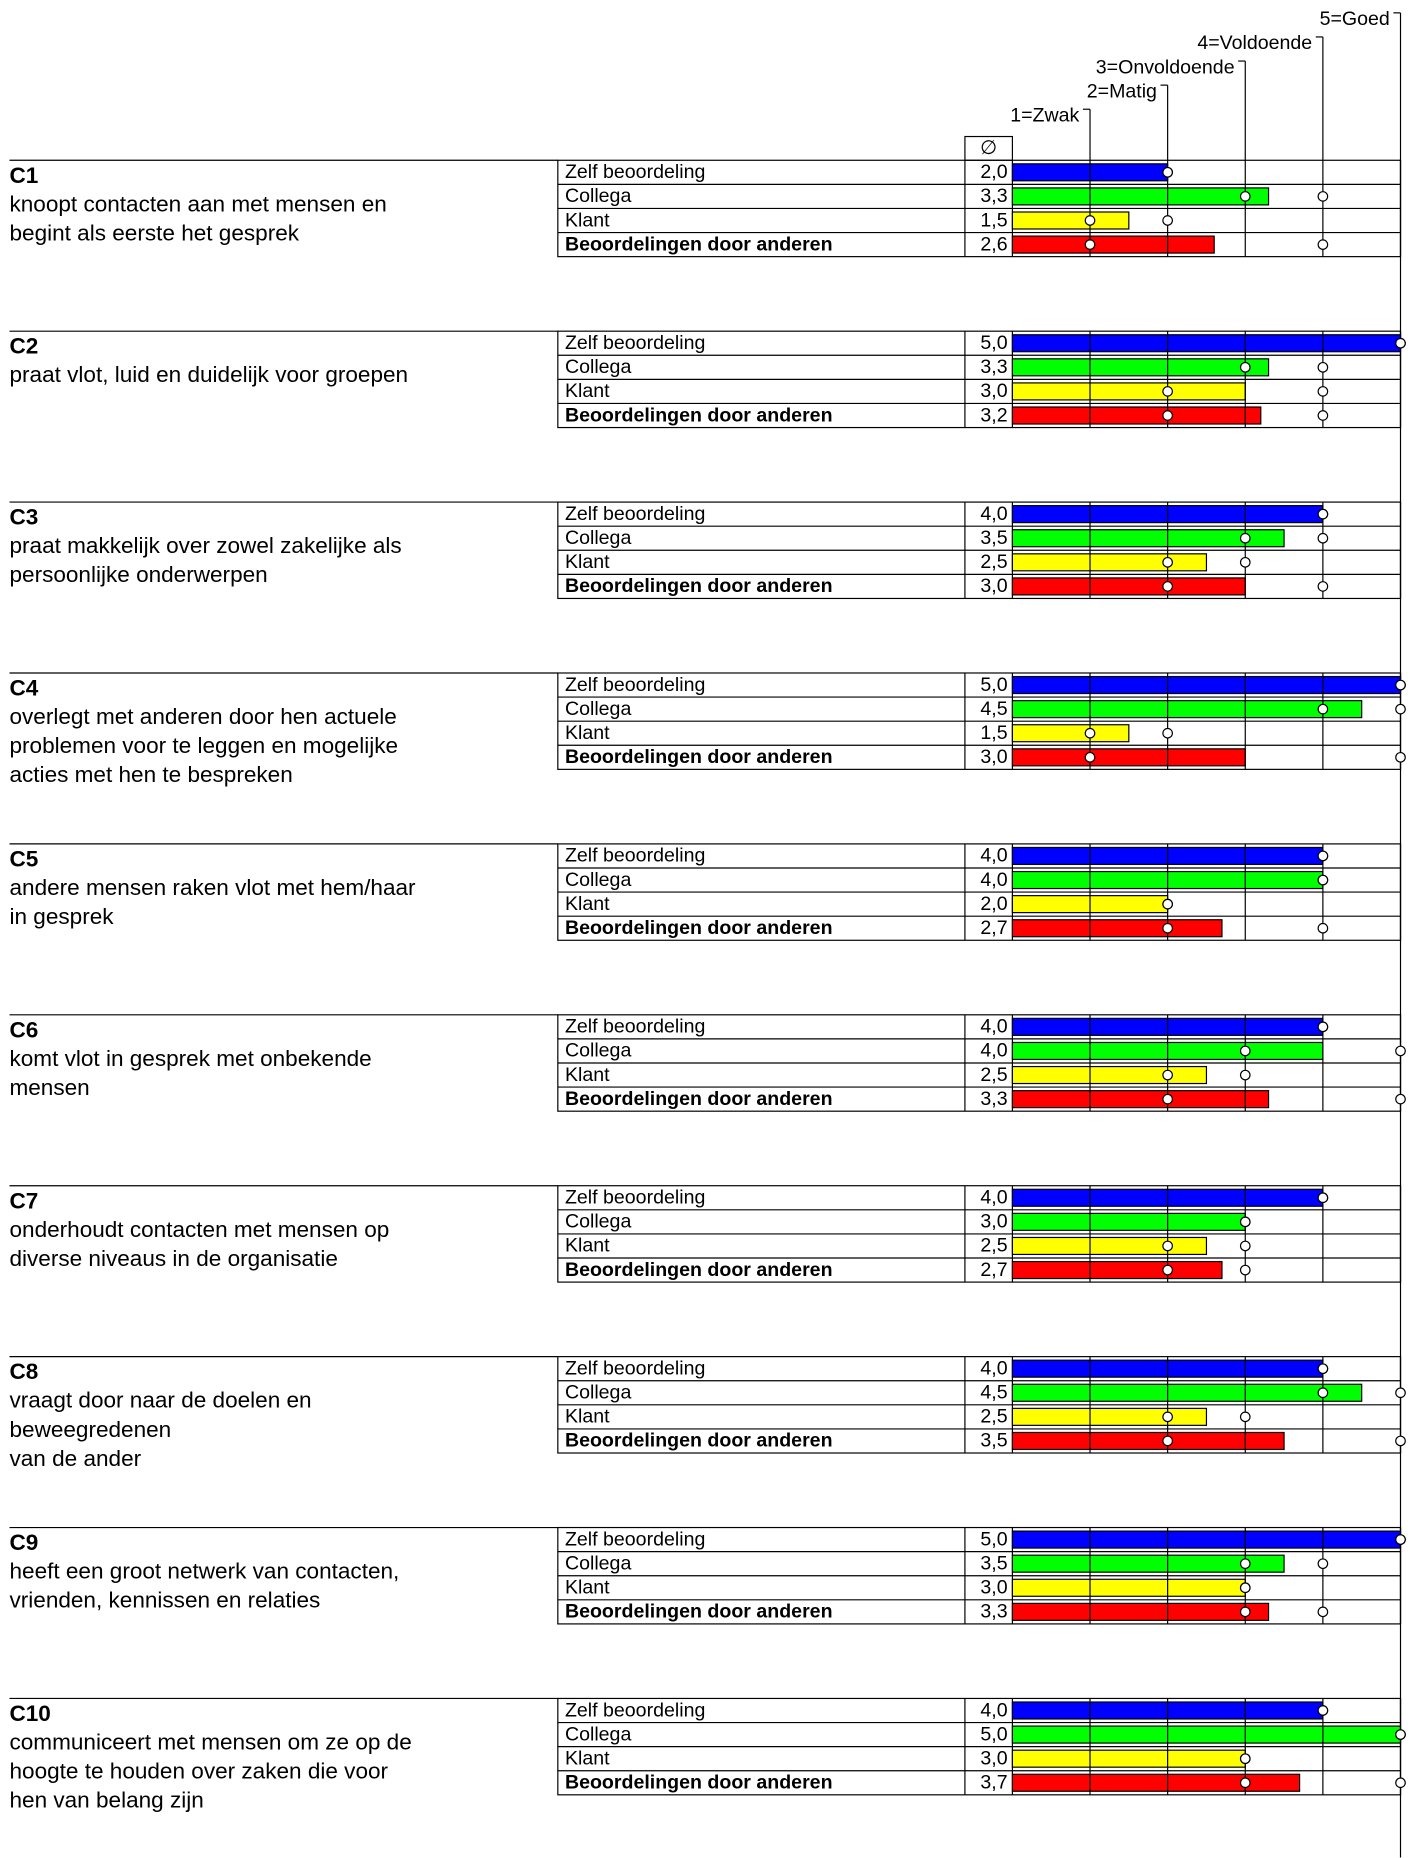 Image resolution: width=1410 pixels, height=1858 pixels. Describe the element at coordinates (993, 709) in the screenshot. I see `value-label: 4,5` at that location.